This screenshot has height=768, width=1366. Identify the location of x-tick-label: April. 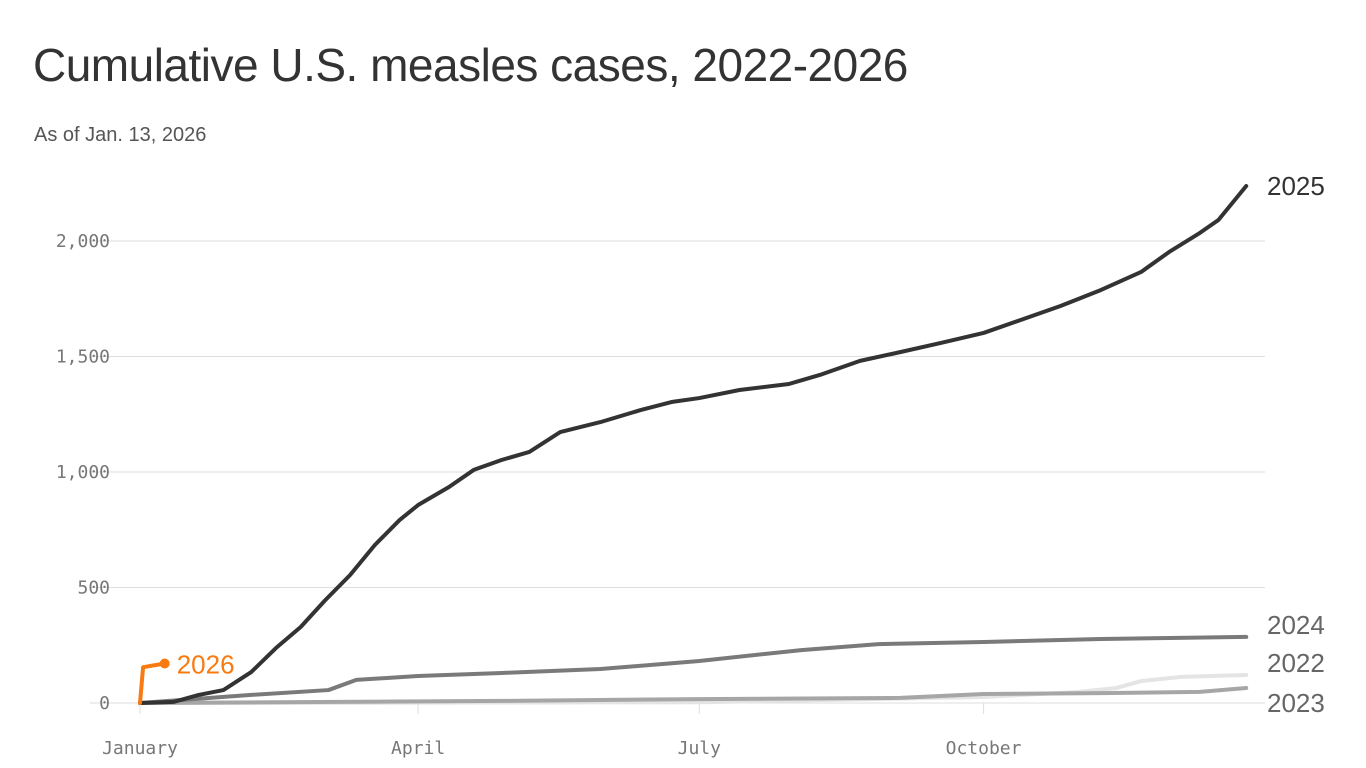
(418, 748).